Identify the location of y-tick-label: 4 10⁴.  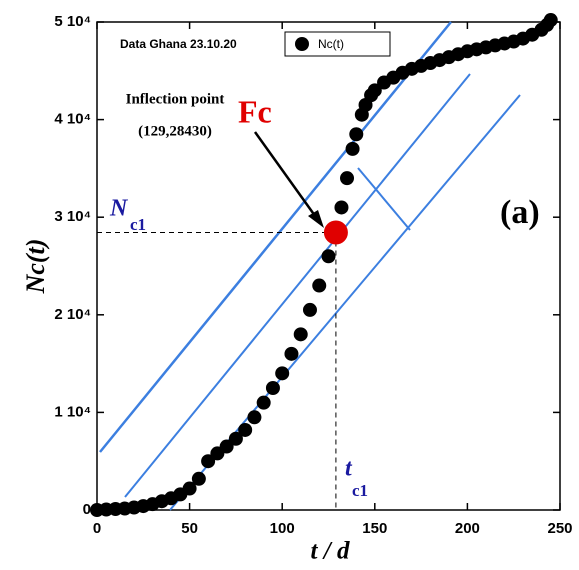
(72, 119).